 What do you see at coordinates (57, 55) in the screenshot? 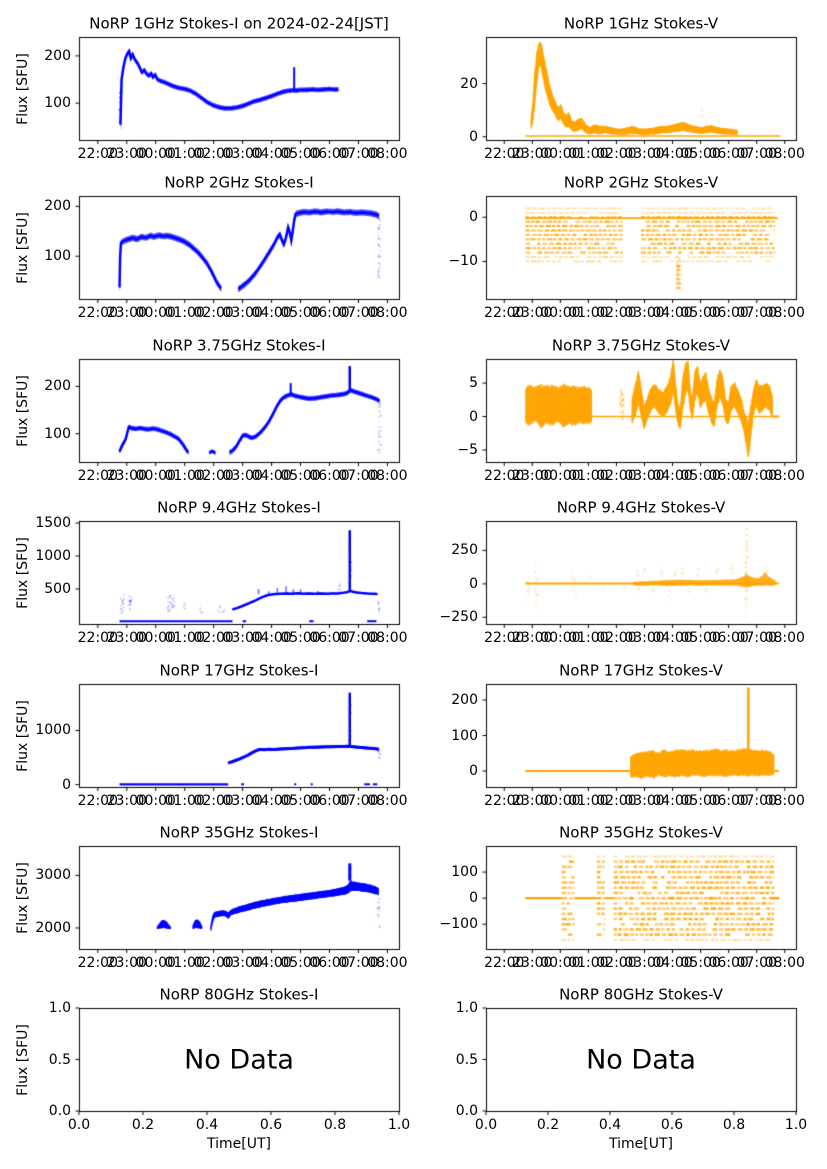
I see `y-tick-1ghz-i-200: 200` at bounding box center [57, 55].